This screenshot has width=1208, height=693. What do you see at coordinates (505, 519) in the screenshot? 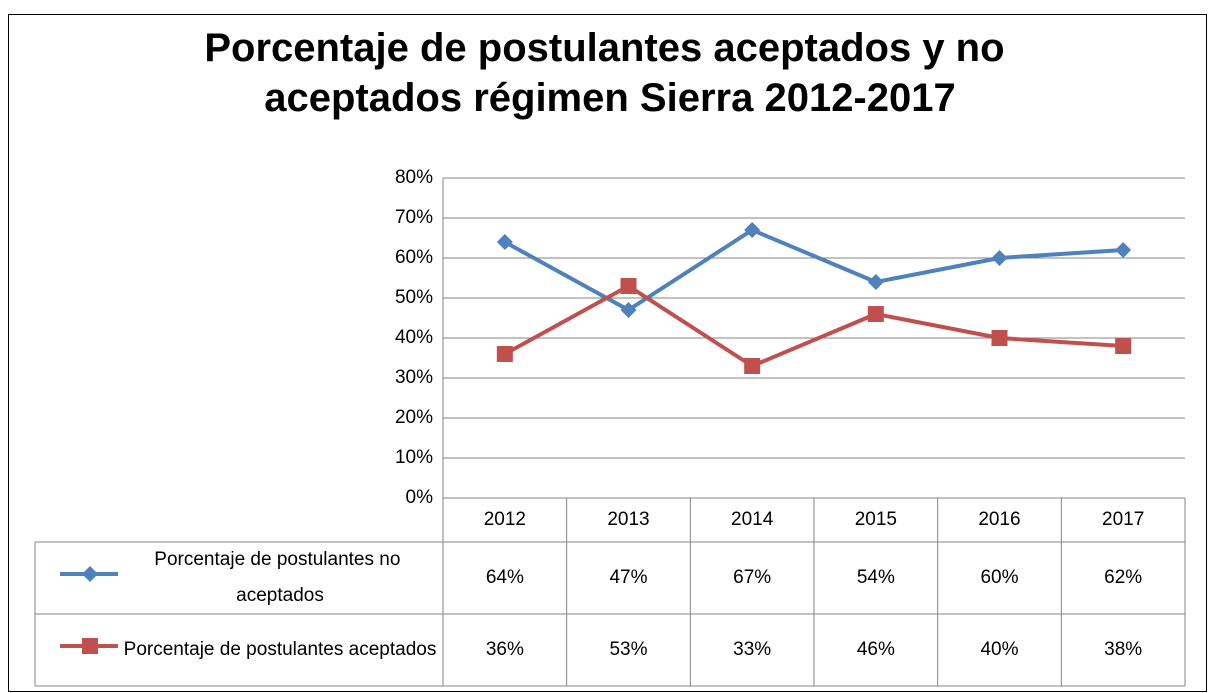
I see `x-tick-label: 2012` at bounding box center [505, 519].